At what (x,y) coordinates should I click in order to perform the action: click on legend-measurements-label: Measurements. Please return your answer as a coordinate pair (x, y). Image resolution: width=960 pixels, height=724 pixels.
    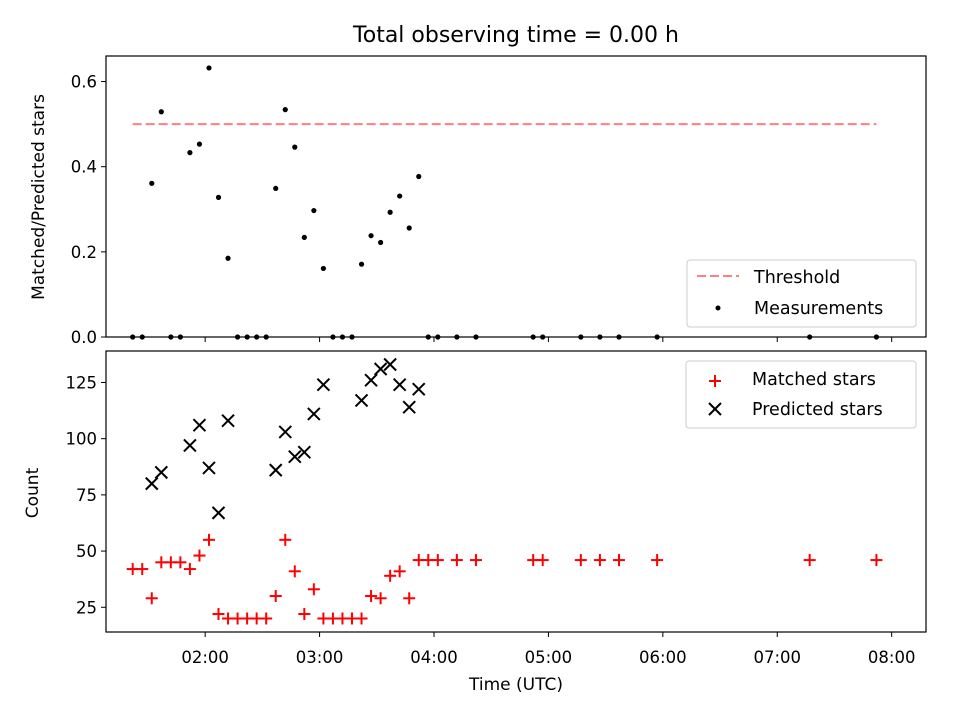
    Looking at the image, I should click on (818, 309).